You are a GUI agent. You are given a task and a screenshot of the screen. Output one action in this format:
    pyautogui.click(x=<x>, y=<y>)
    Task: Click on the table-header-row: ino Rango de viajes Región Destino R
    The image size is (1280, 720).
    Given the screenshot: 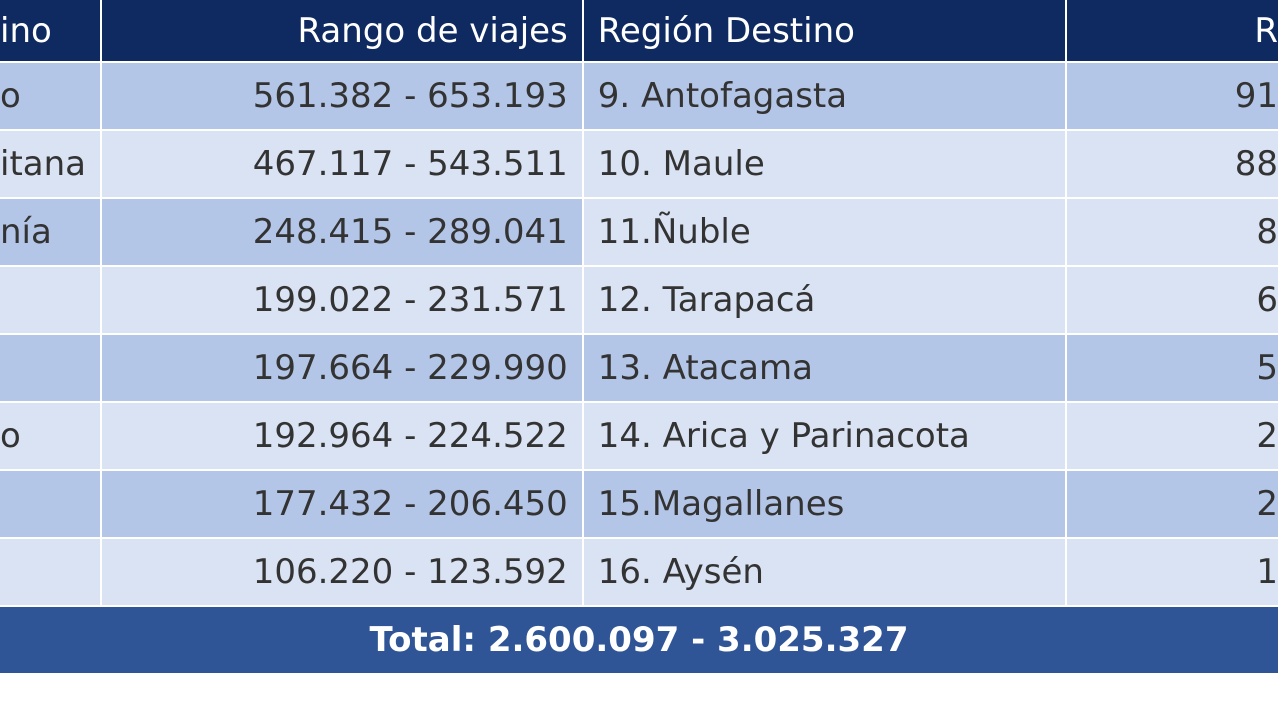 What is the action you would take?
    pyautogui.click(x=640, y=31)
    